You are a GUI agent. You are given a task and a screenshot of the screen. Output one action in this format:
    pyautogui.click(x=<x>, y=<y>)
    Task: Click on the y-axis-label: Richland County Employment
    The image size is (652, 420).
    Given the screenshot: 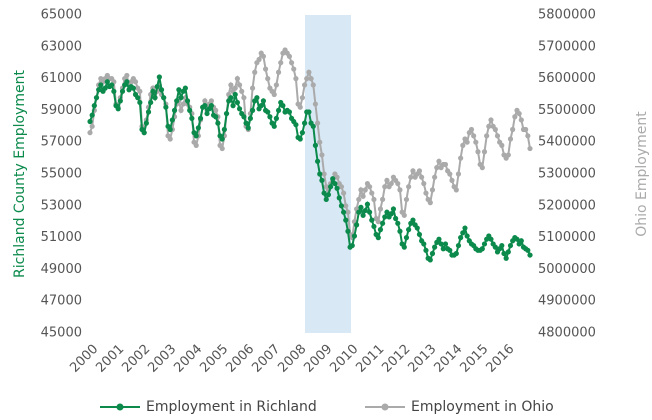 What is the action you would take?
    pyautogui.click(x=20, y=174)
    